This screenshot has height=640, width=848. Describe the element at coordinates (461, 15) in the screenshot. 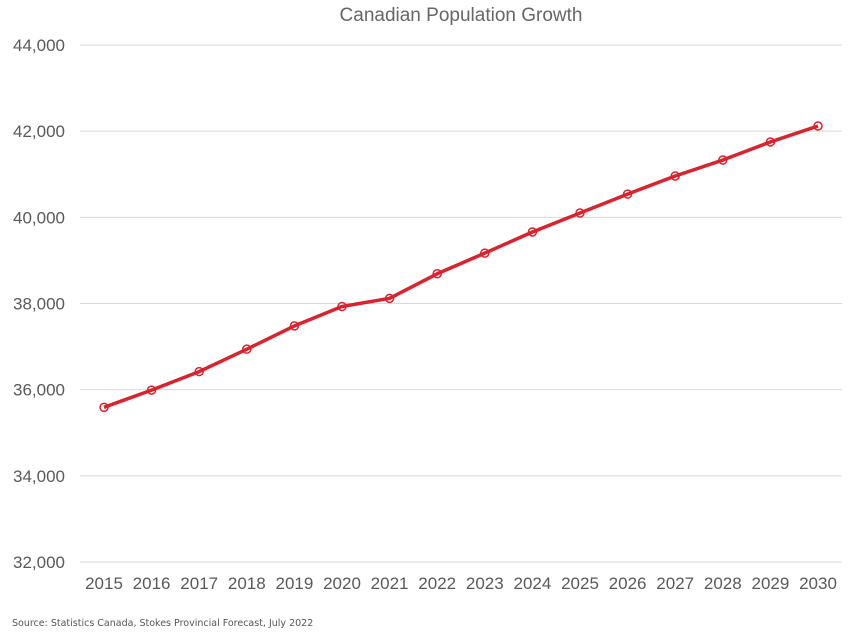

I see `chart-title: Canadian Population Growth` at that location.